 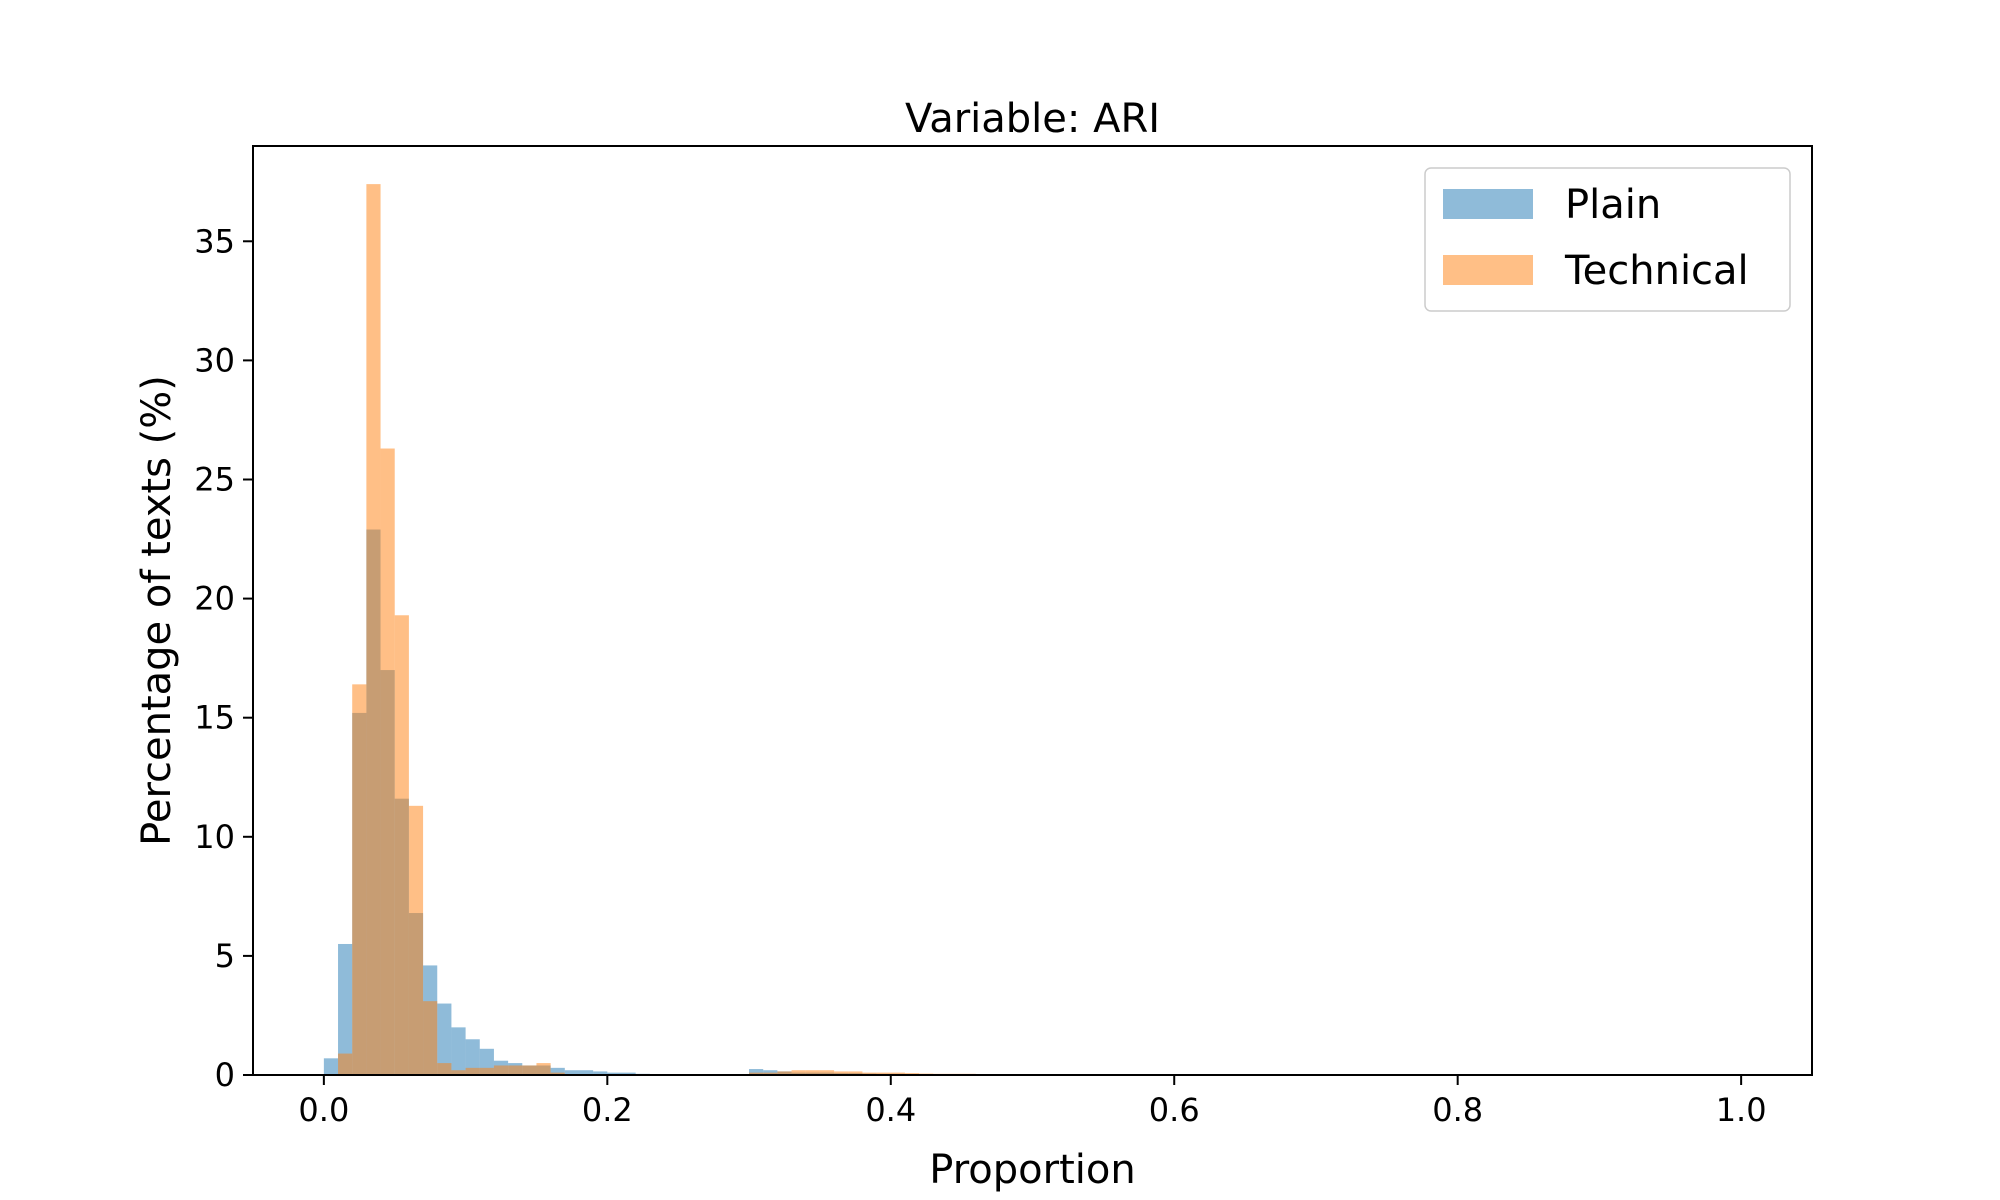 What do you see at coordinates (890, 1110) in the screenshot?
I see `x-tick-label-2: 0.4` at bounding box center [890, 1110].